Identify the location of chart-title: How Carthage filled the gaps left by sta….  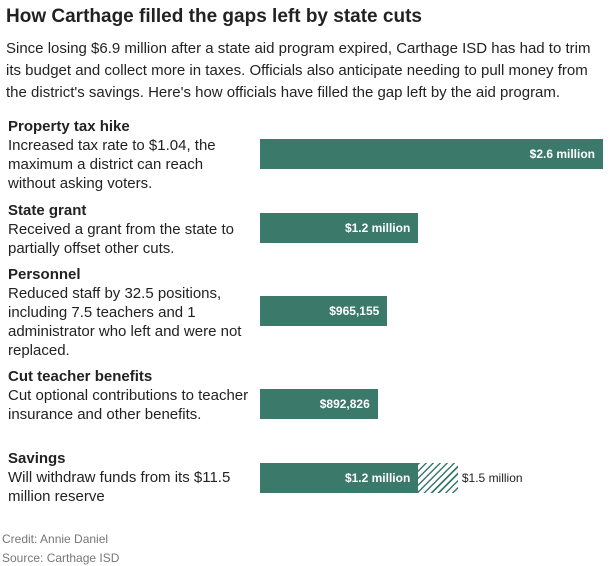
(214, 16).